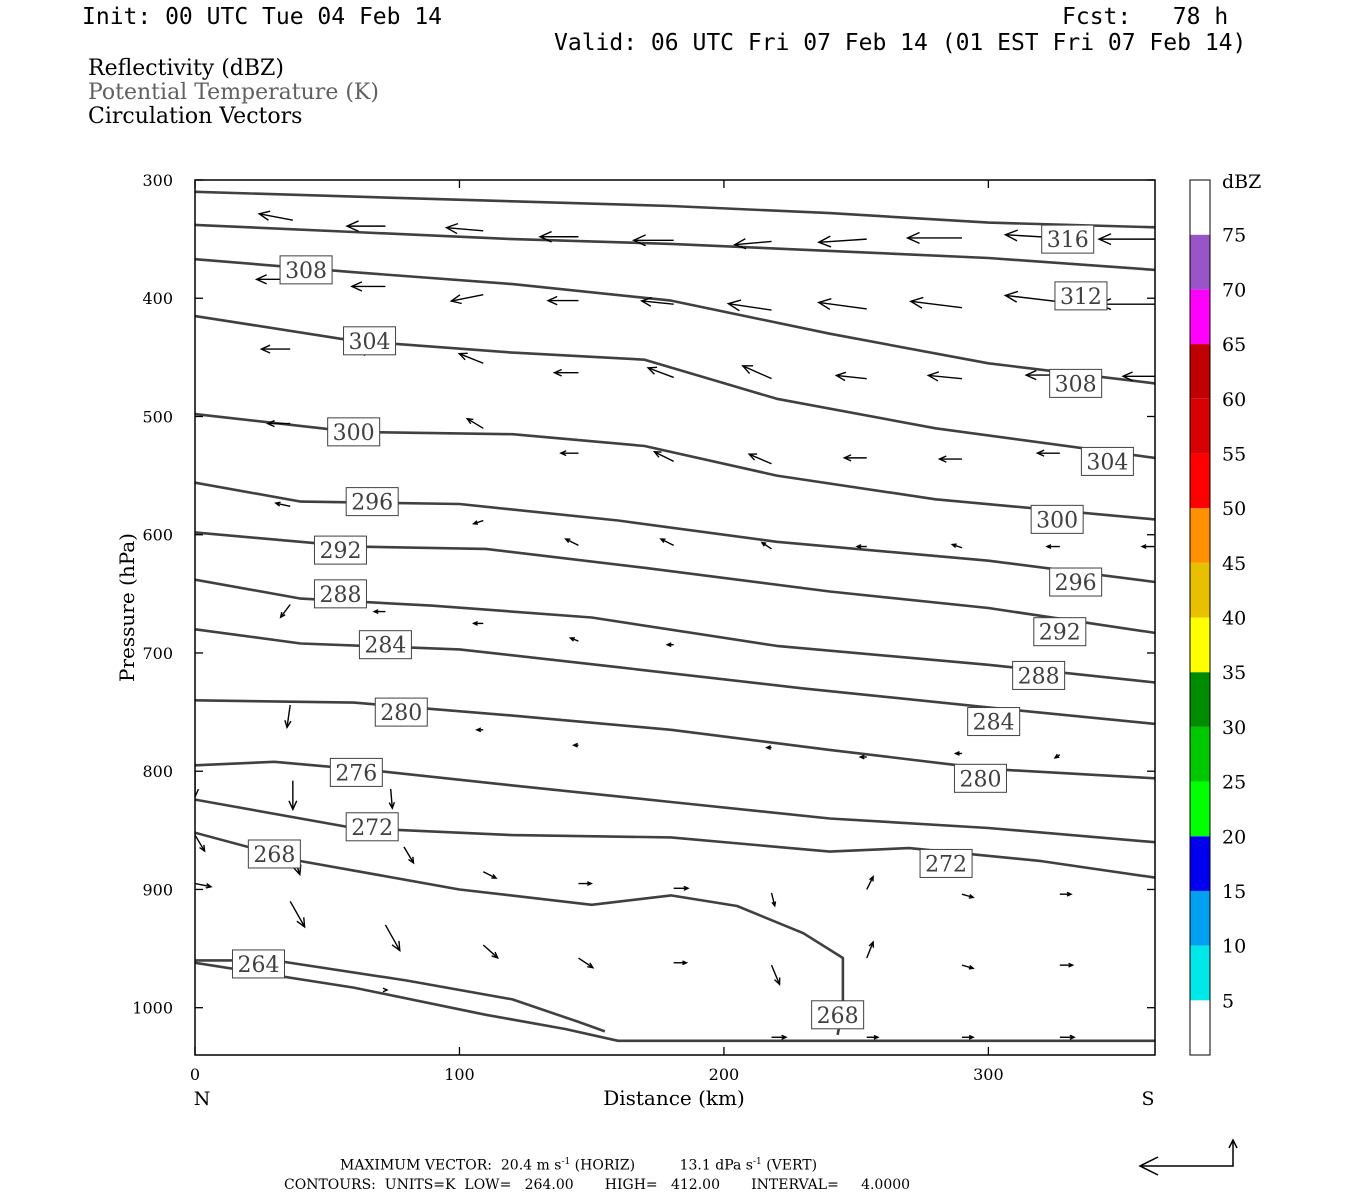  I want to click on reference-vector-icon, so click(1188, 1157).